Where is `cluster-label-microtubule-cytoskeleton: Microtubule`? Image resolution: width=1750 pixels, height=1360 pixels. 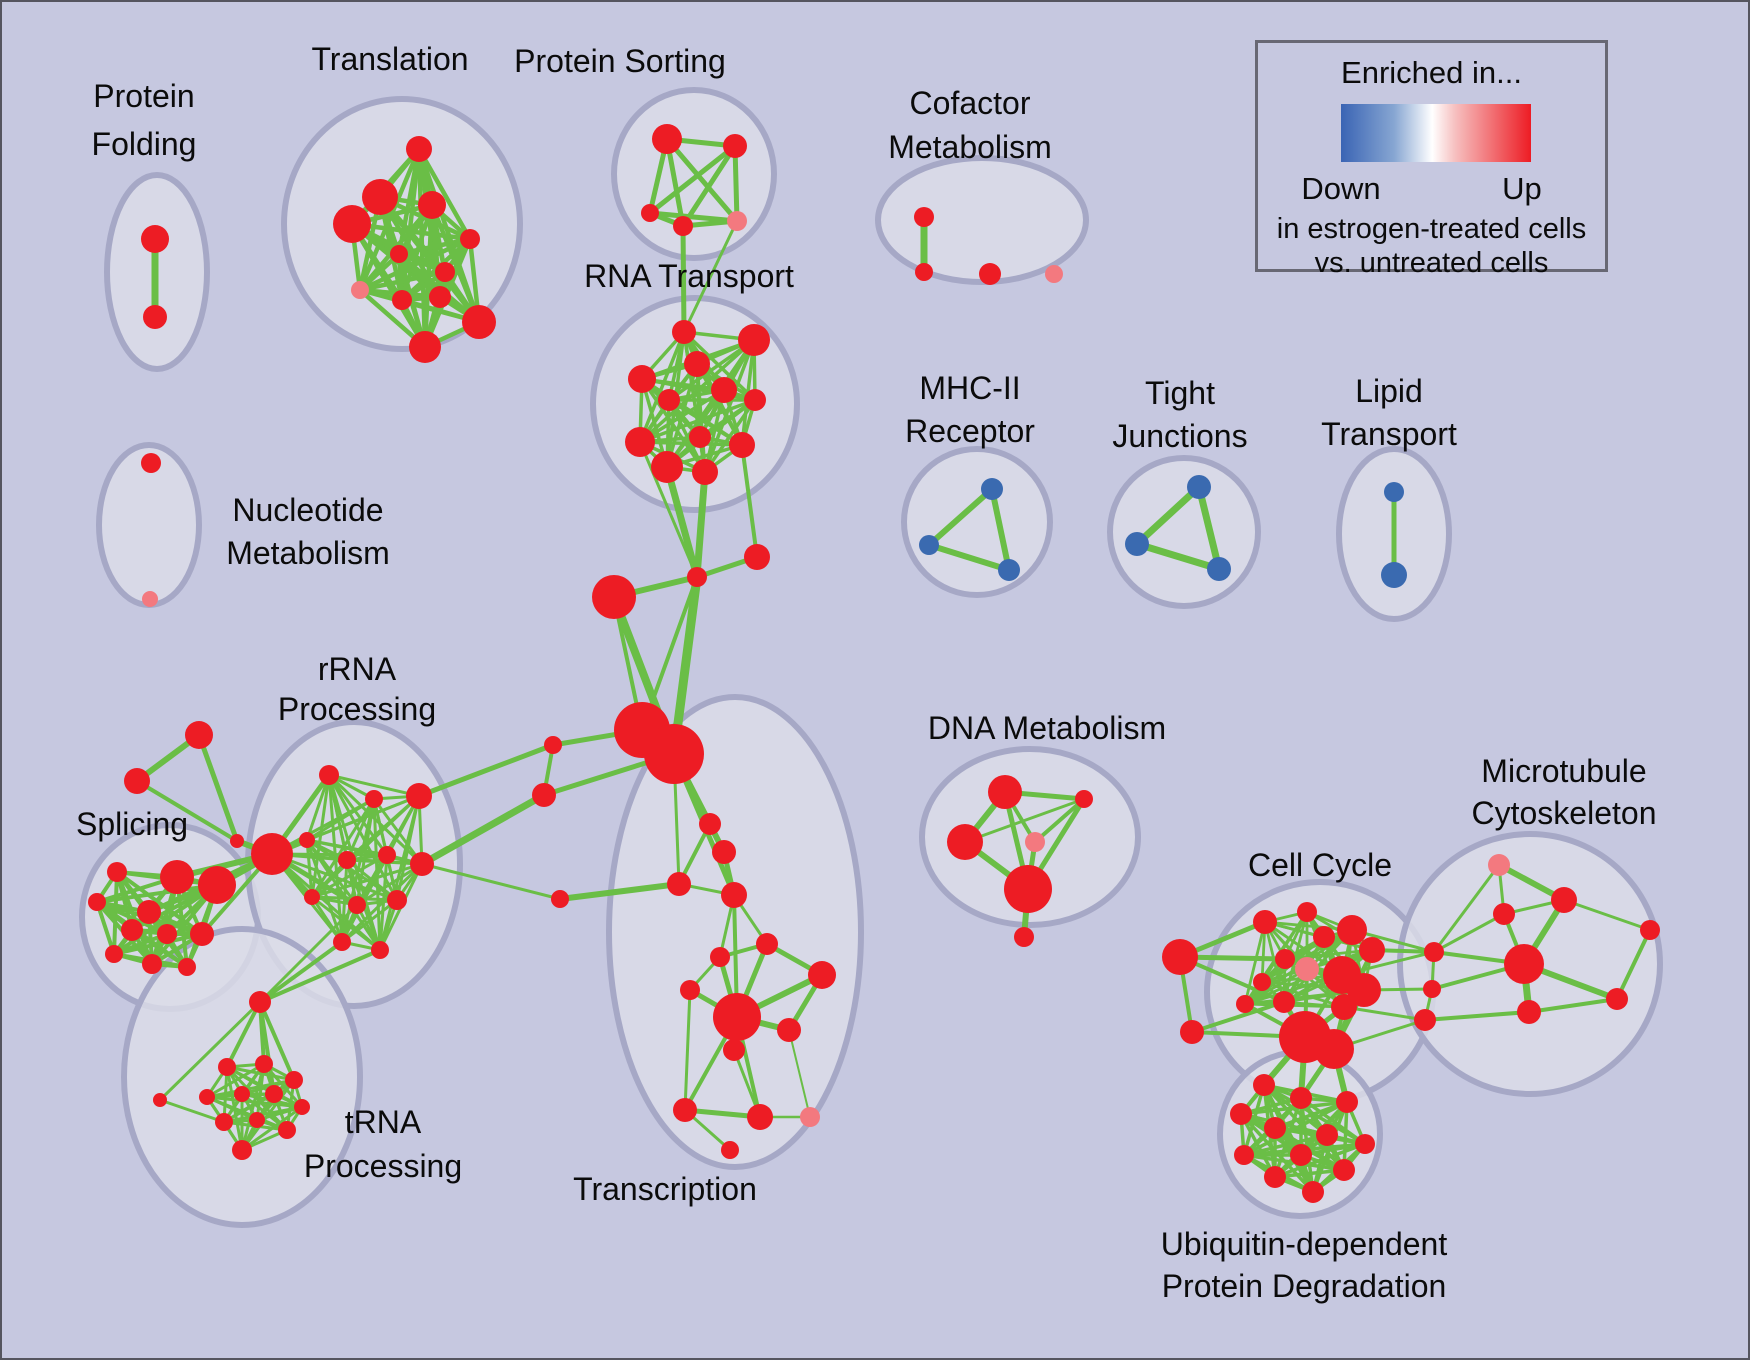
cluster-label-microtubule-cytoskeleton: Microtubule is located at coordinates (1563, 771).